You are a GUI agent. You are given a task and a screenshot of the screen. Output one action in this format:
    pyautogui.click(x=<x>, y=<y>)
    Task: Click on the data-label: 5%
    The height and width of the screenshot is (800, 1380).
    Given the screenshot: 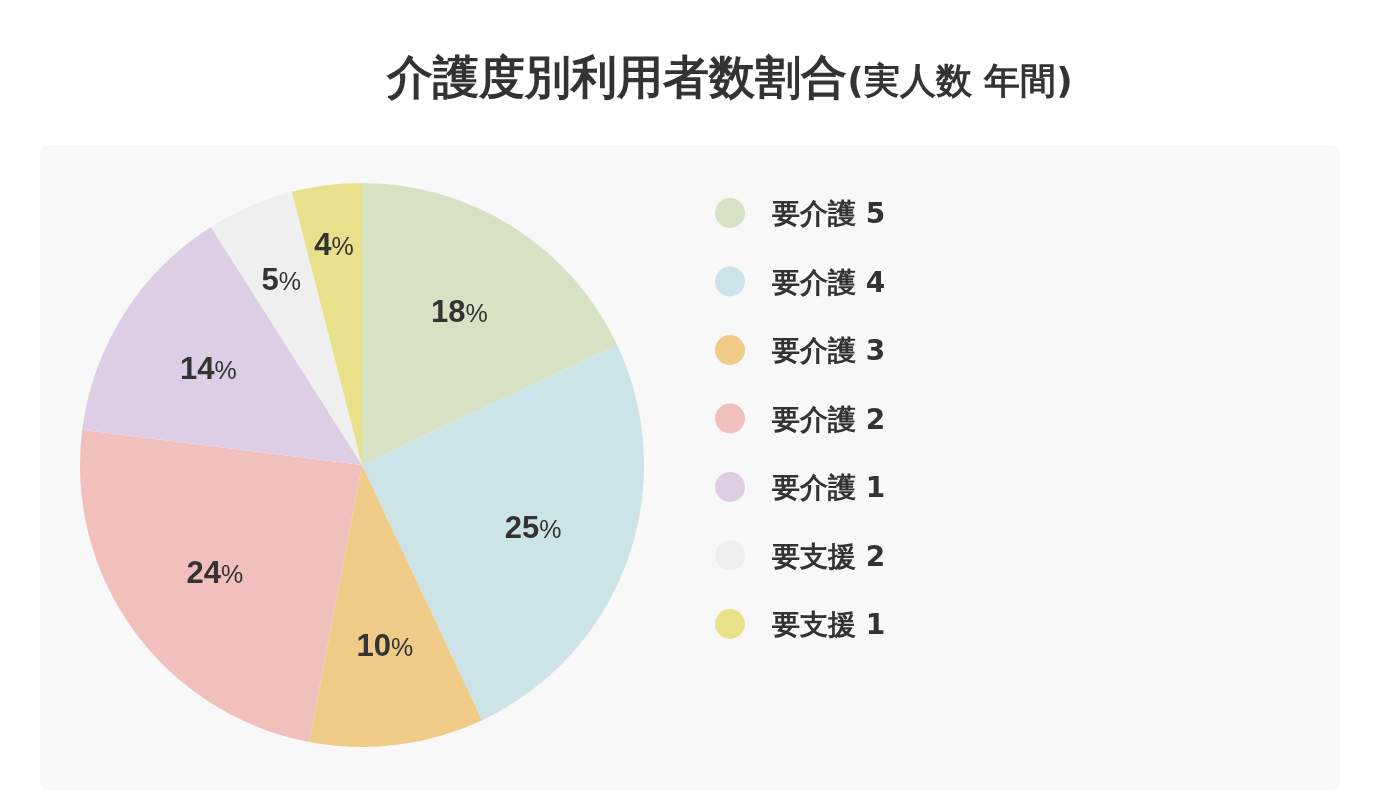 What is the action you would take?
    pyautogui.click(x=281, y=279)
    